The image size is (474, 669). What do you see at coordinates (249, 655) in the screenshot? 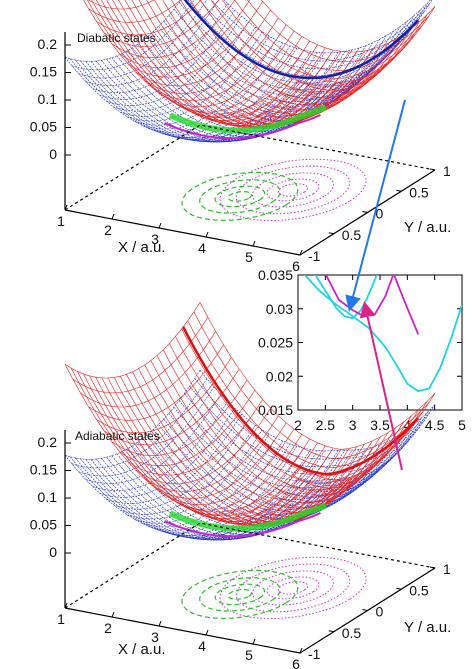
I see `x-tick-label: 5` at bounding box center [249, 655].